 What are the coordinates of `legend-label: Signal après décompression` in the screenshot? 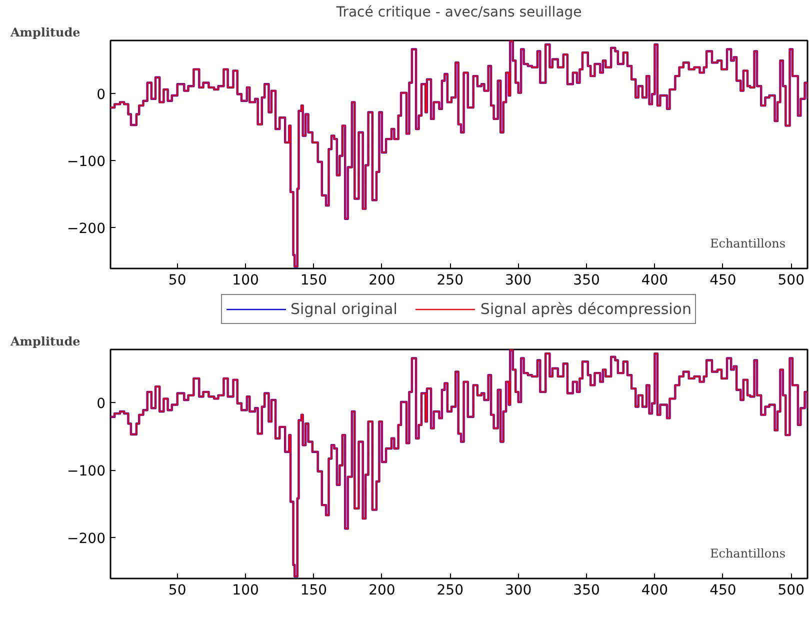 It's located at (586, 309).